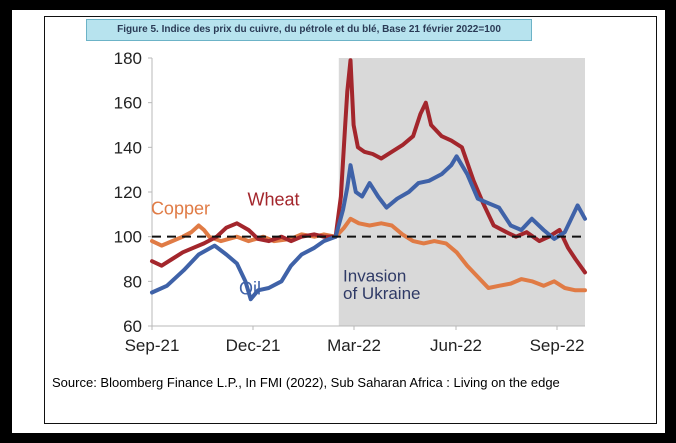 This screenshot has width=676, height=443. What do you see at coordinates (128, 103) in the screenshot?
I see `y-tick-label: 160` at bounding box center [128, 103].